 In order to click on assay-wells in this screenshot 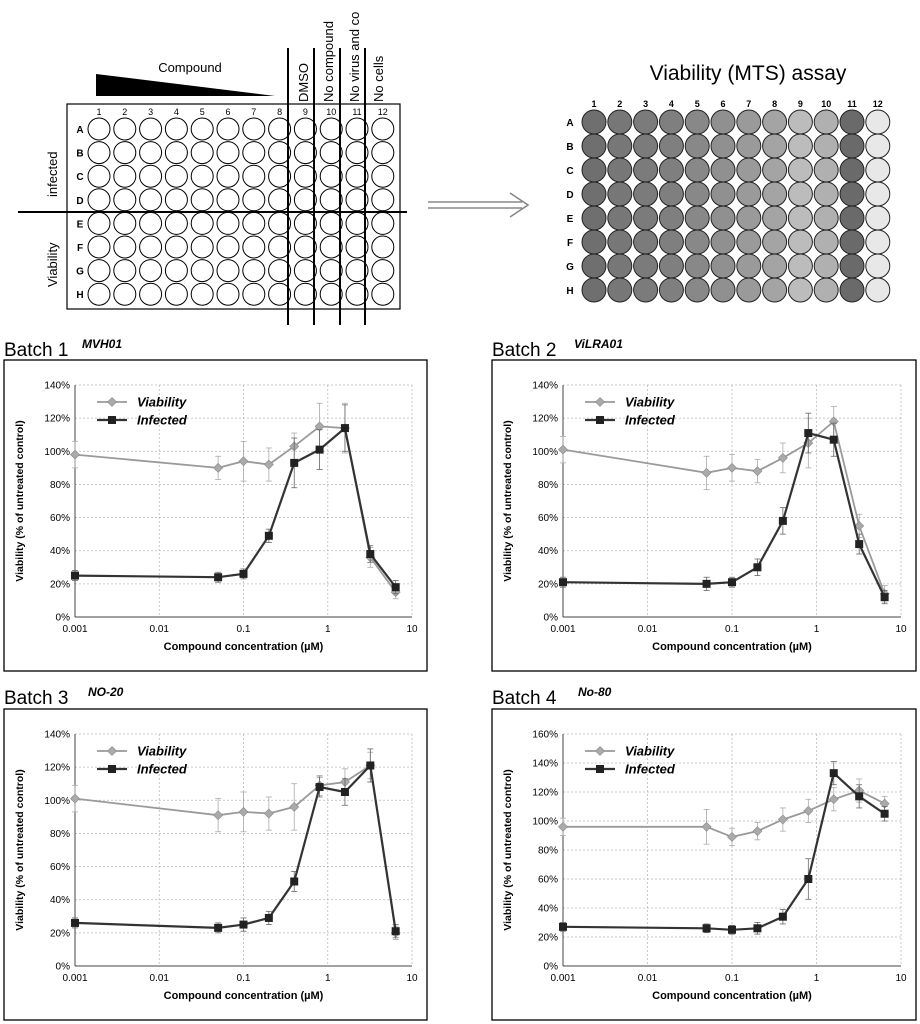, I will do `click(736, 206)`.